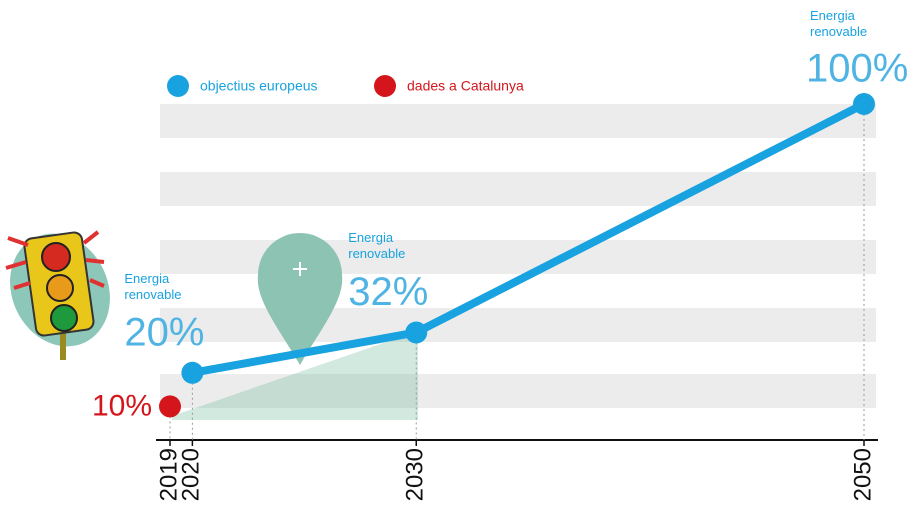 Image resolution: width=924 pixels, height=514 pixels. Describe the element at coordinates (465, 86) in the screenshot. I see `legend-label: dades a Catalunya` at that location.